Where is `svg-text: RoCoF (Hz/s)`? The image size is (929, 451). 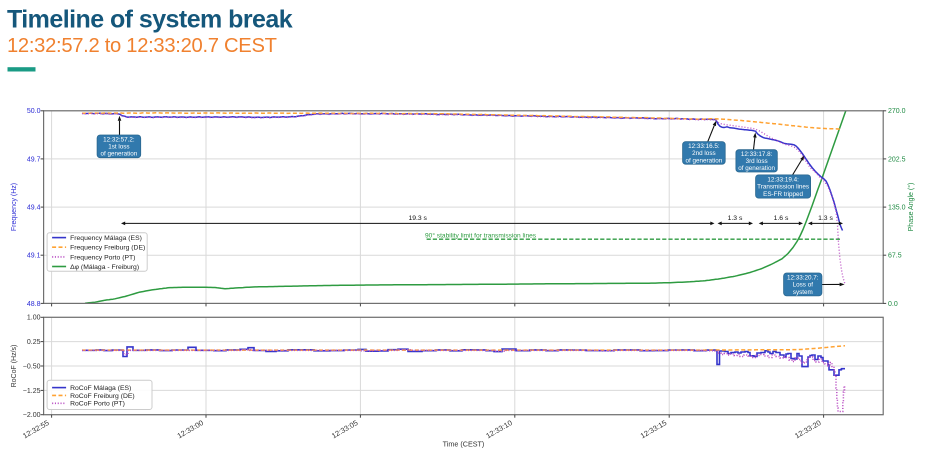 svg-text: RoCoF (Hz/s) is located at coordinates (14, 366).